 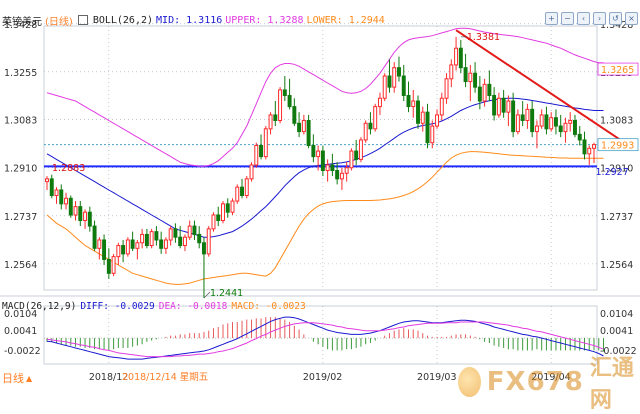 I want to click on axis-value-label: 1.2993, so click(x=617, y=146).